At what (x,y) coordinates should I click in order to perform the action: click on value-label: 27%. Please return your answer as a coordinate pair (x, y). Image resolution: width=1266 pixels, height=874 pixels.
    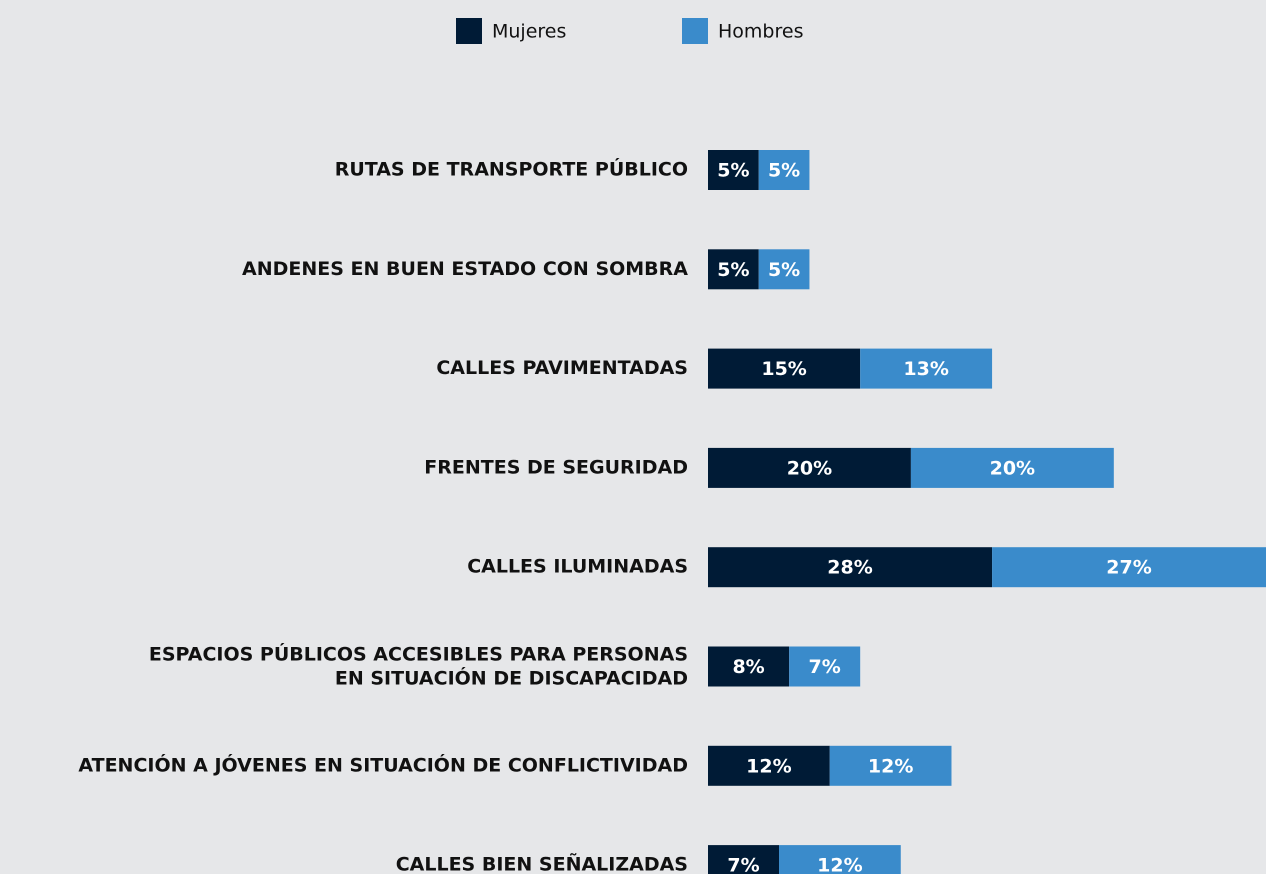
    Looking at the image, I should click on (1128, 568).